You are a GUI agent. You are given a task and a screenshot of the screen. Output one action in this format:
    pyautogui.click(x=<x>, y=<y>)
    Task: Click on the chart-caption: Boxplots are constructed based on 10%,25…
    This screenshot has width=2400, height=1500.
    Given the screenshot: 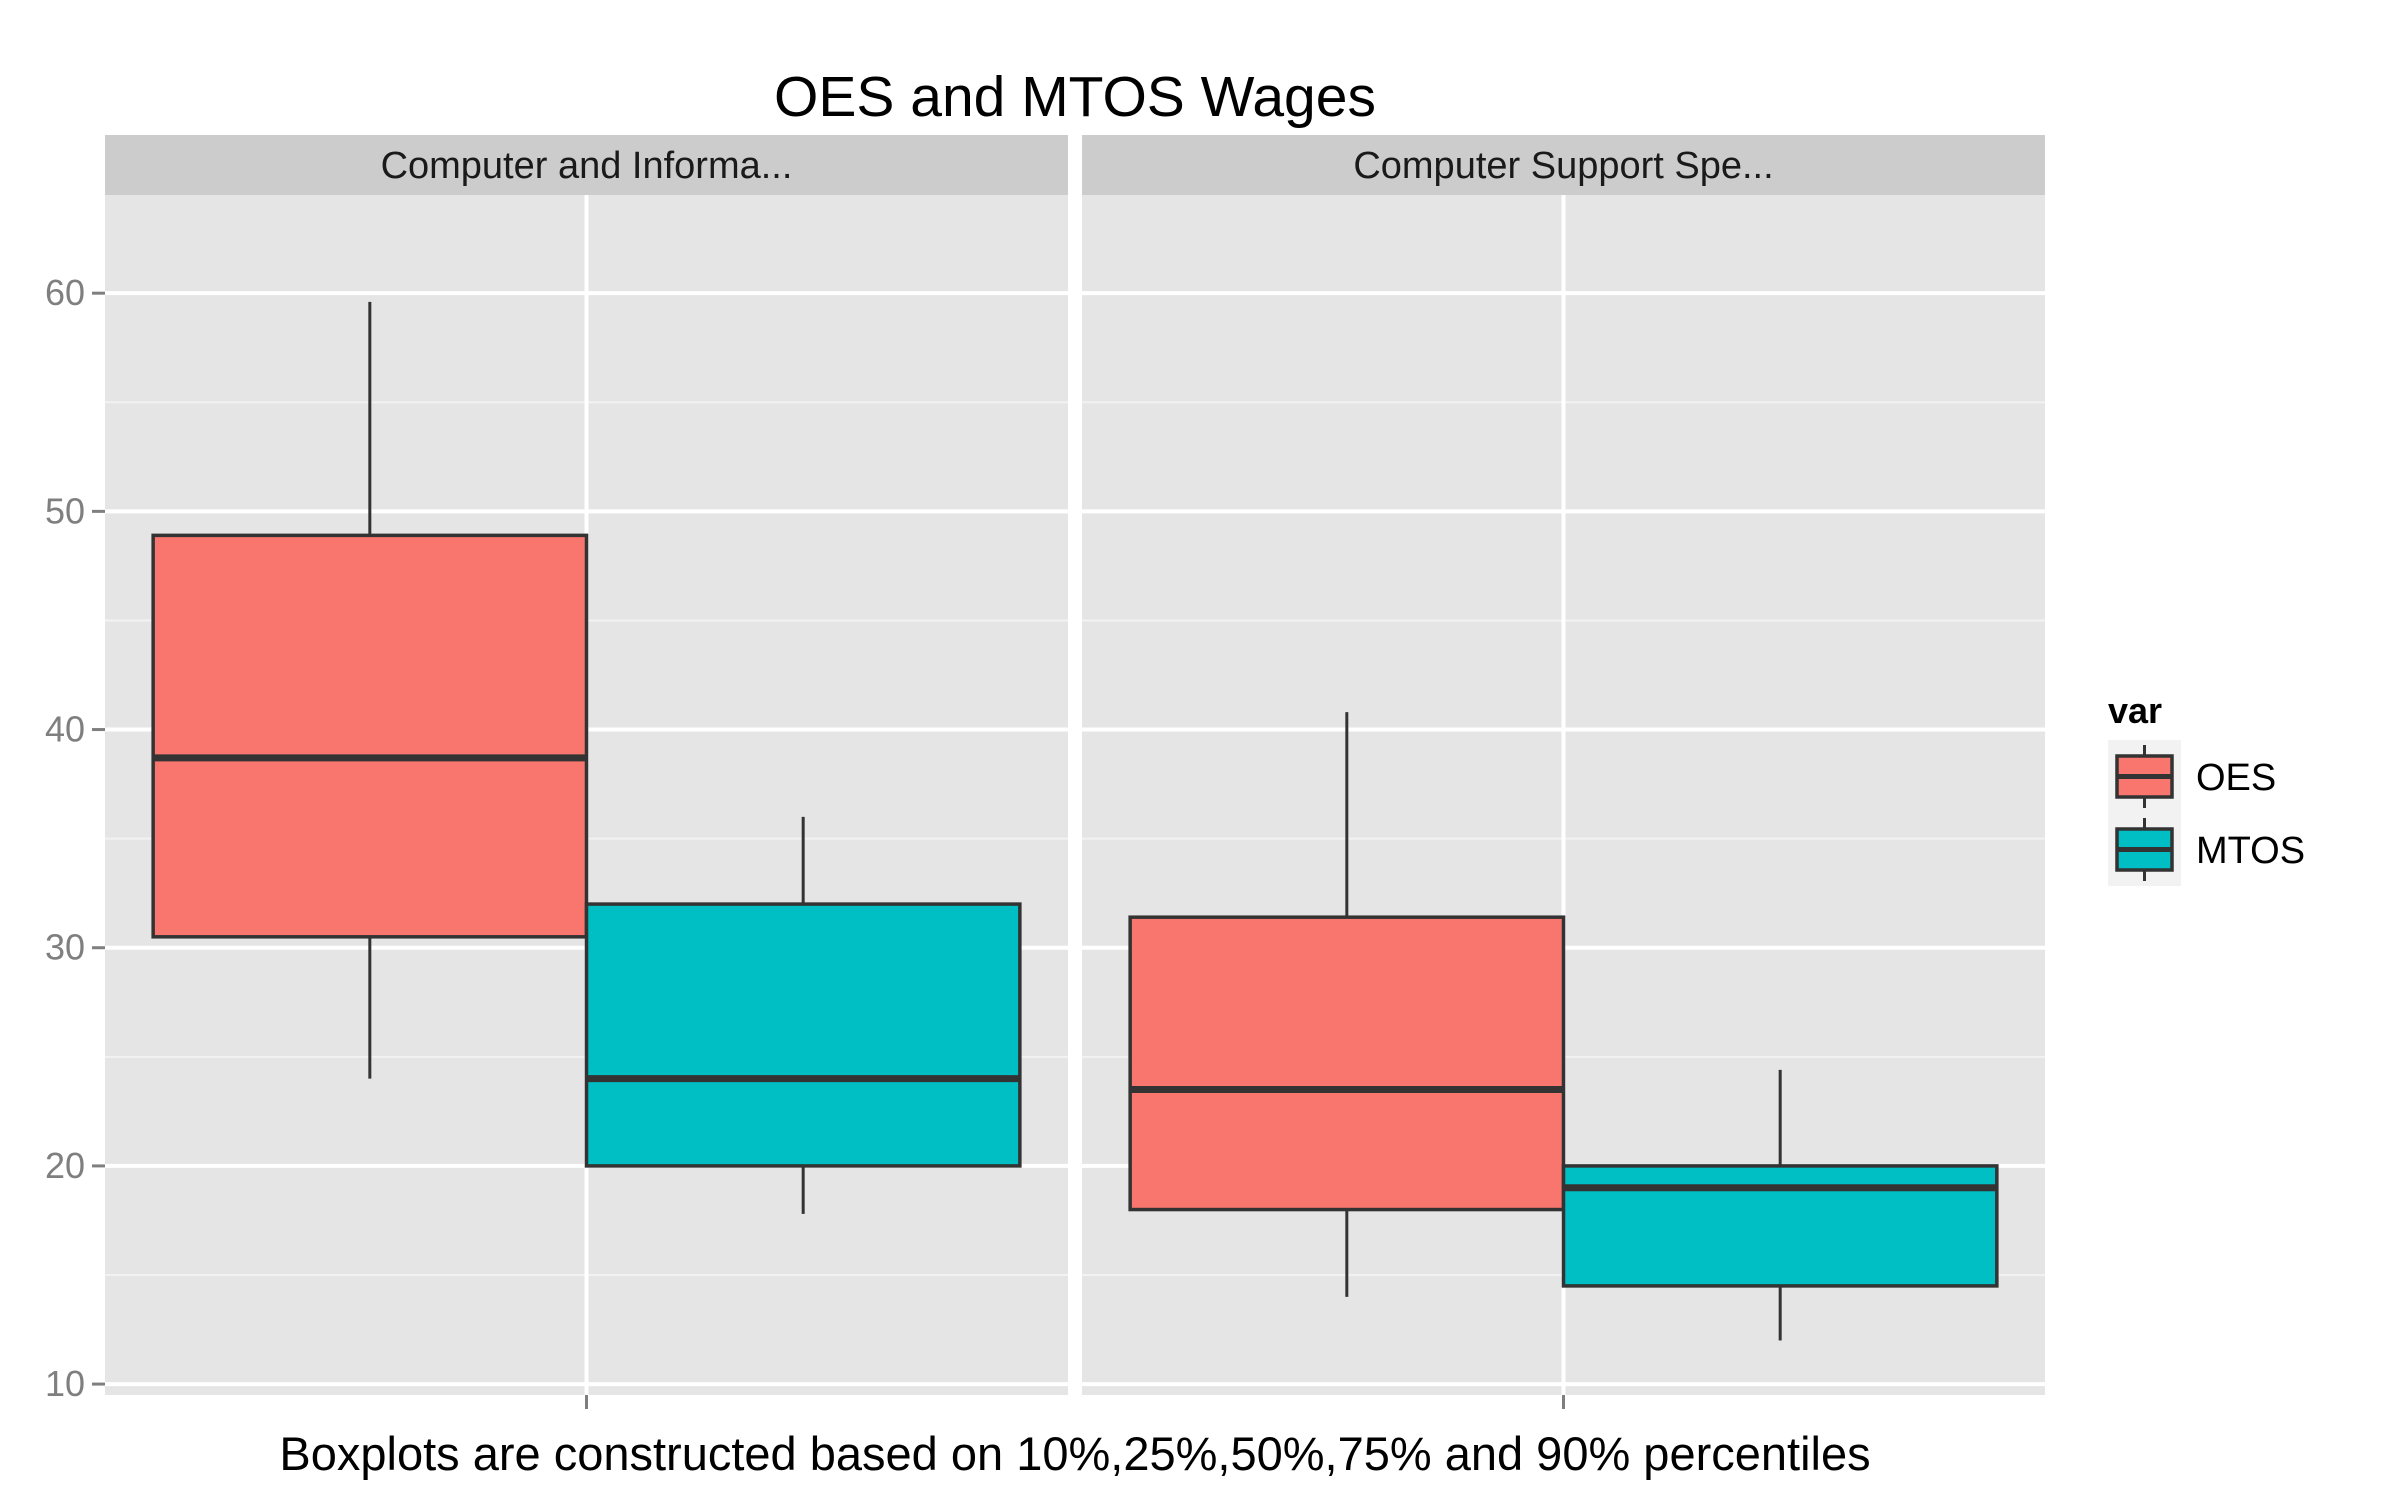 What is the action you would take?
    pyautogui.click(x=1074, y=1453)
    